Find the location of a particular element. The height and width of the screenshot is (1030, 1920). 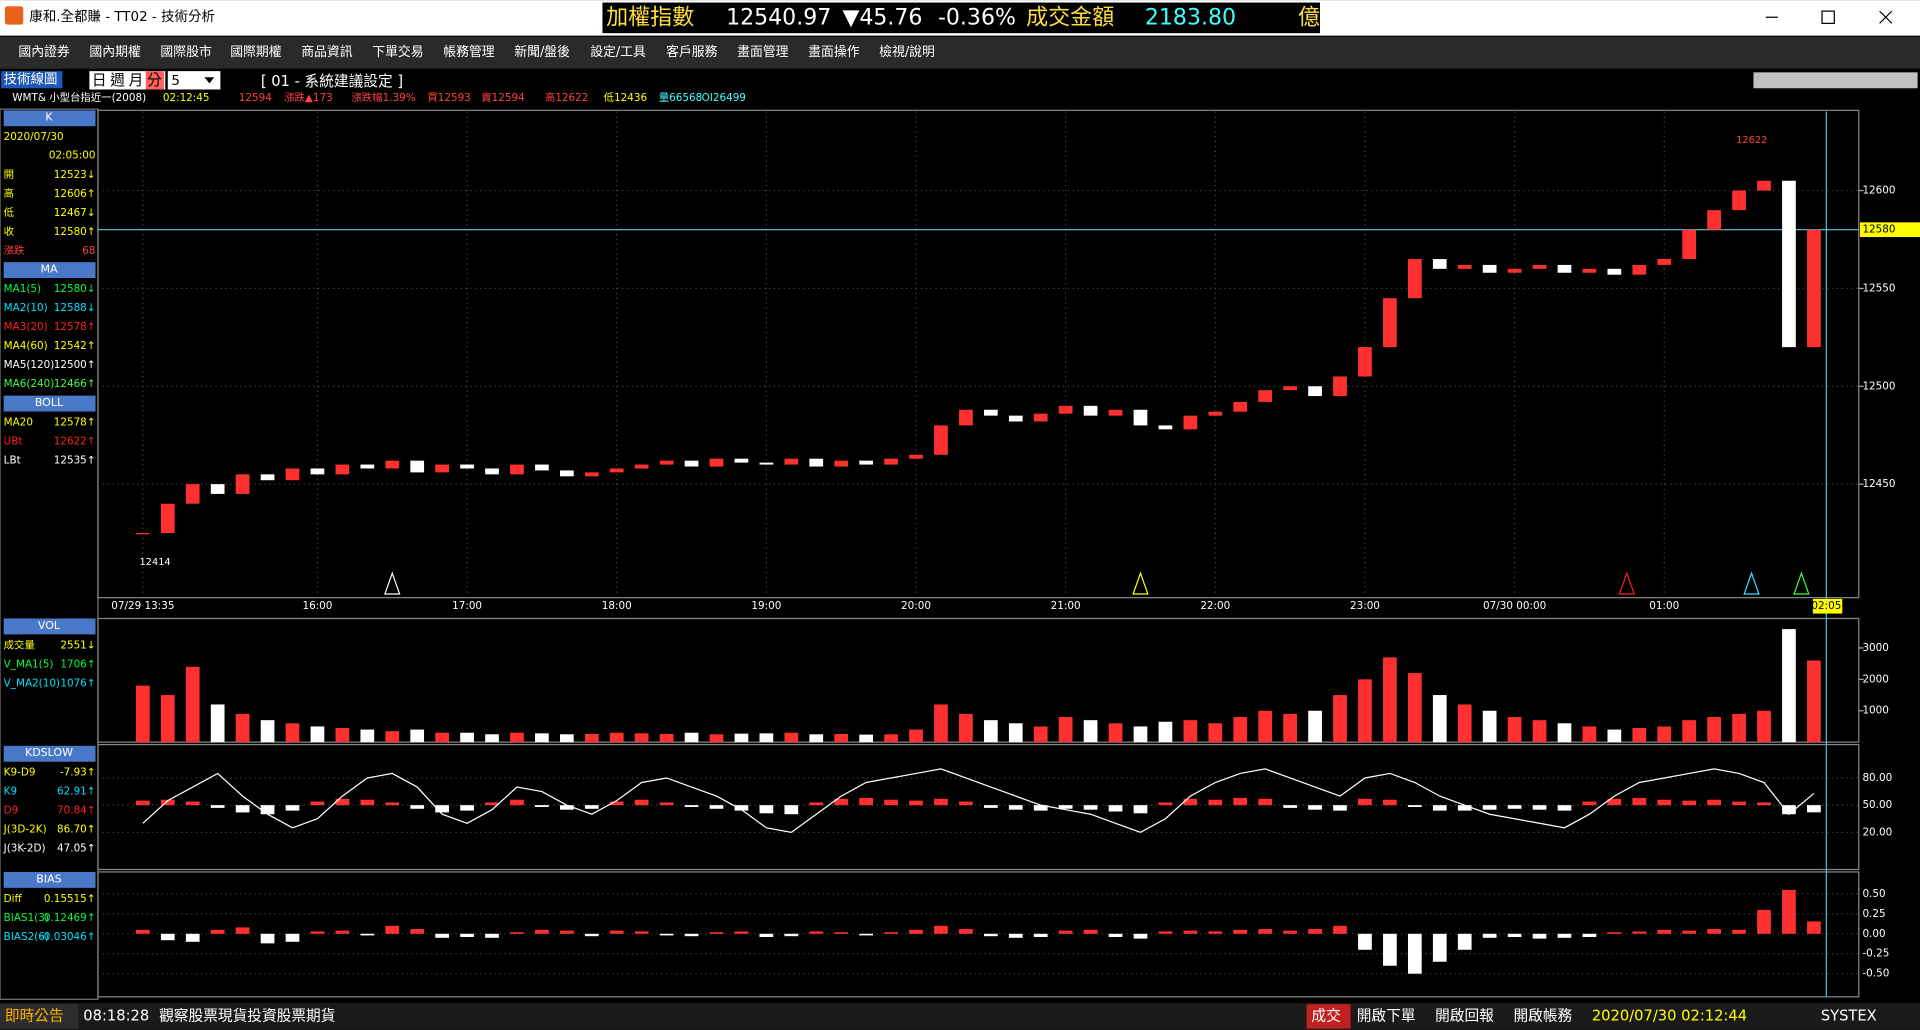

status-notice: 即時公告 is located at coordinates (34, 1015).